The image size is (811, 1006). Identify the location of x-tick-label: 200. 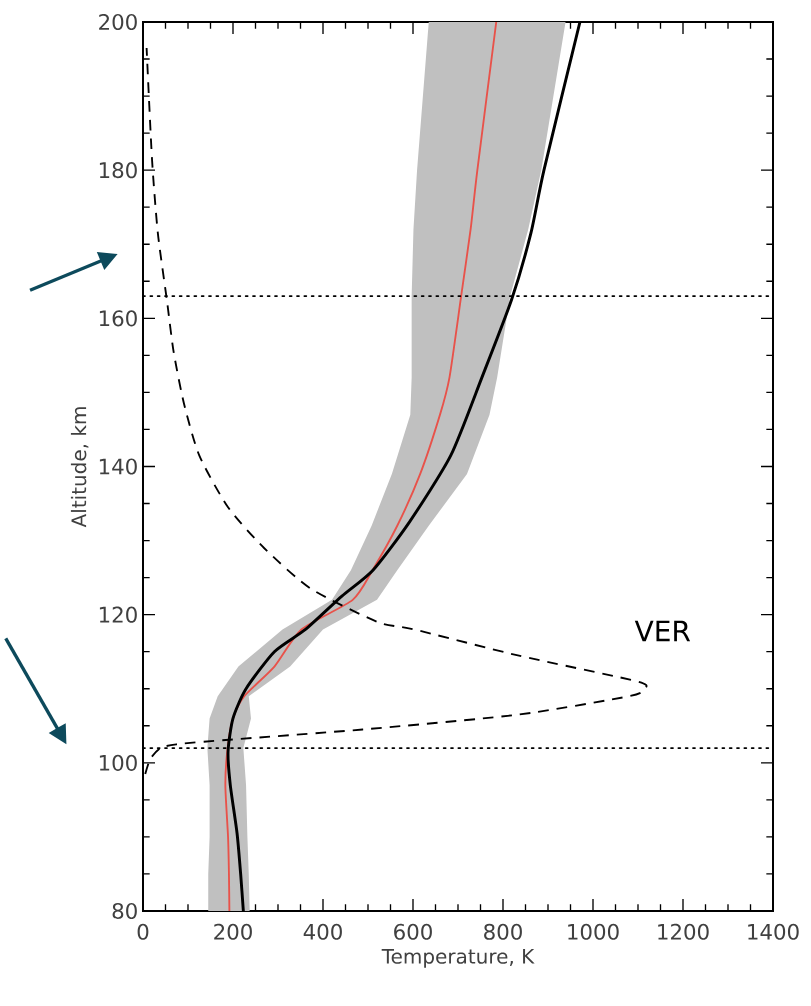
(233, 931).